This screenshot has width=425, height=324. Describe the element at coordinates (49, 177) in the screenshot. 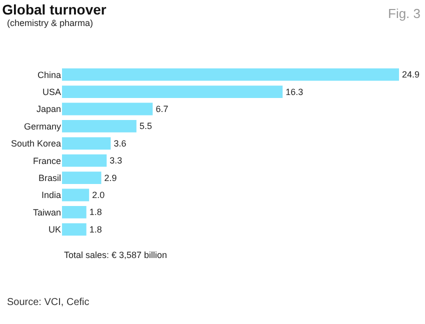

I see `y-tick-label: Brasil` at that location.